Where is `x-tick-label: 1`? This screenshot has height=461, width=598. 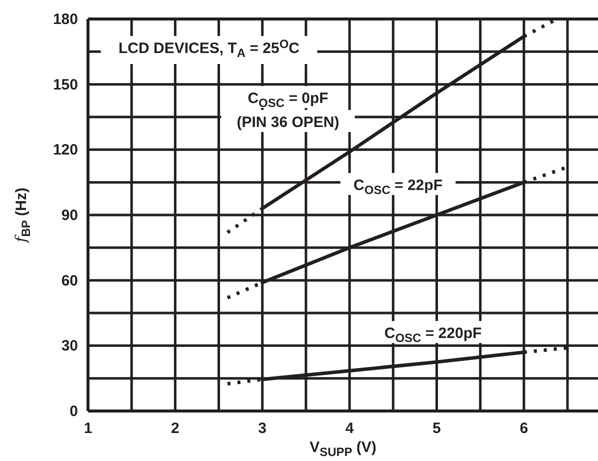
x-tick-label: 1 is located at coordinates (88, 428).